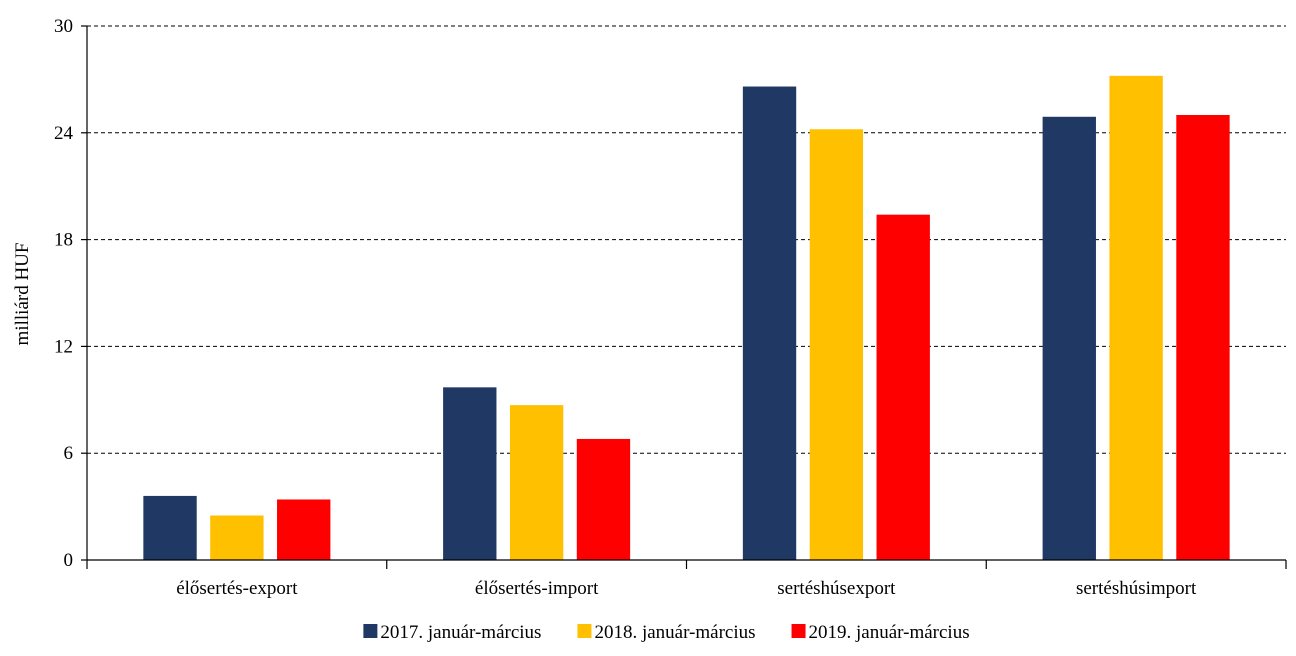 The height and width of the screenshot is (656, 1296). I want to click on legend-label: 2019. január-március, so click(889, 632).